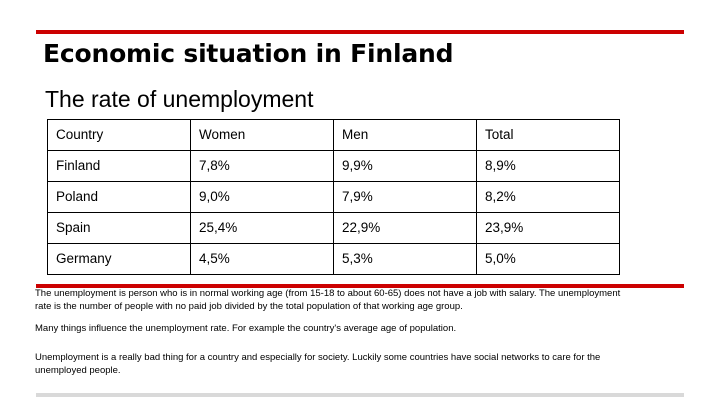 The height and width of the screenshot is (405, 720). Describe the element at coordinates (119, 135) in the screenshot. I see `header-country: Country` at that location.